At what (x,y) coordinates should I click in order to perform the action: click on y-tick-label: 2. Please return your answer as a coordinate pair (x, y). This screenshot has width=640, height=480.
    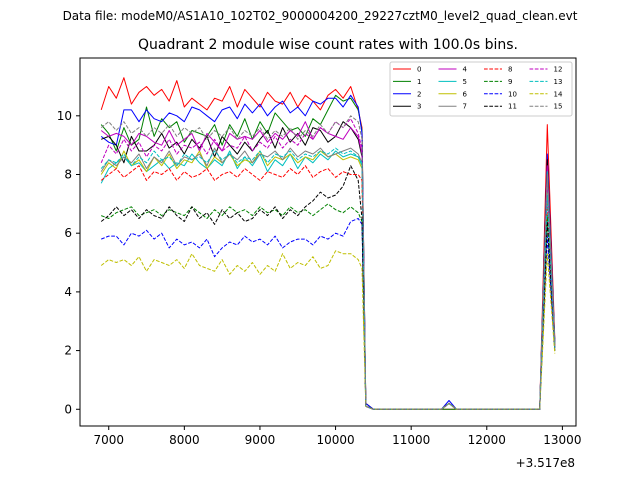
    Looking at the image, I should click on (68, 351).